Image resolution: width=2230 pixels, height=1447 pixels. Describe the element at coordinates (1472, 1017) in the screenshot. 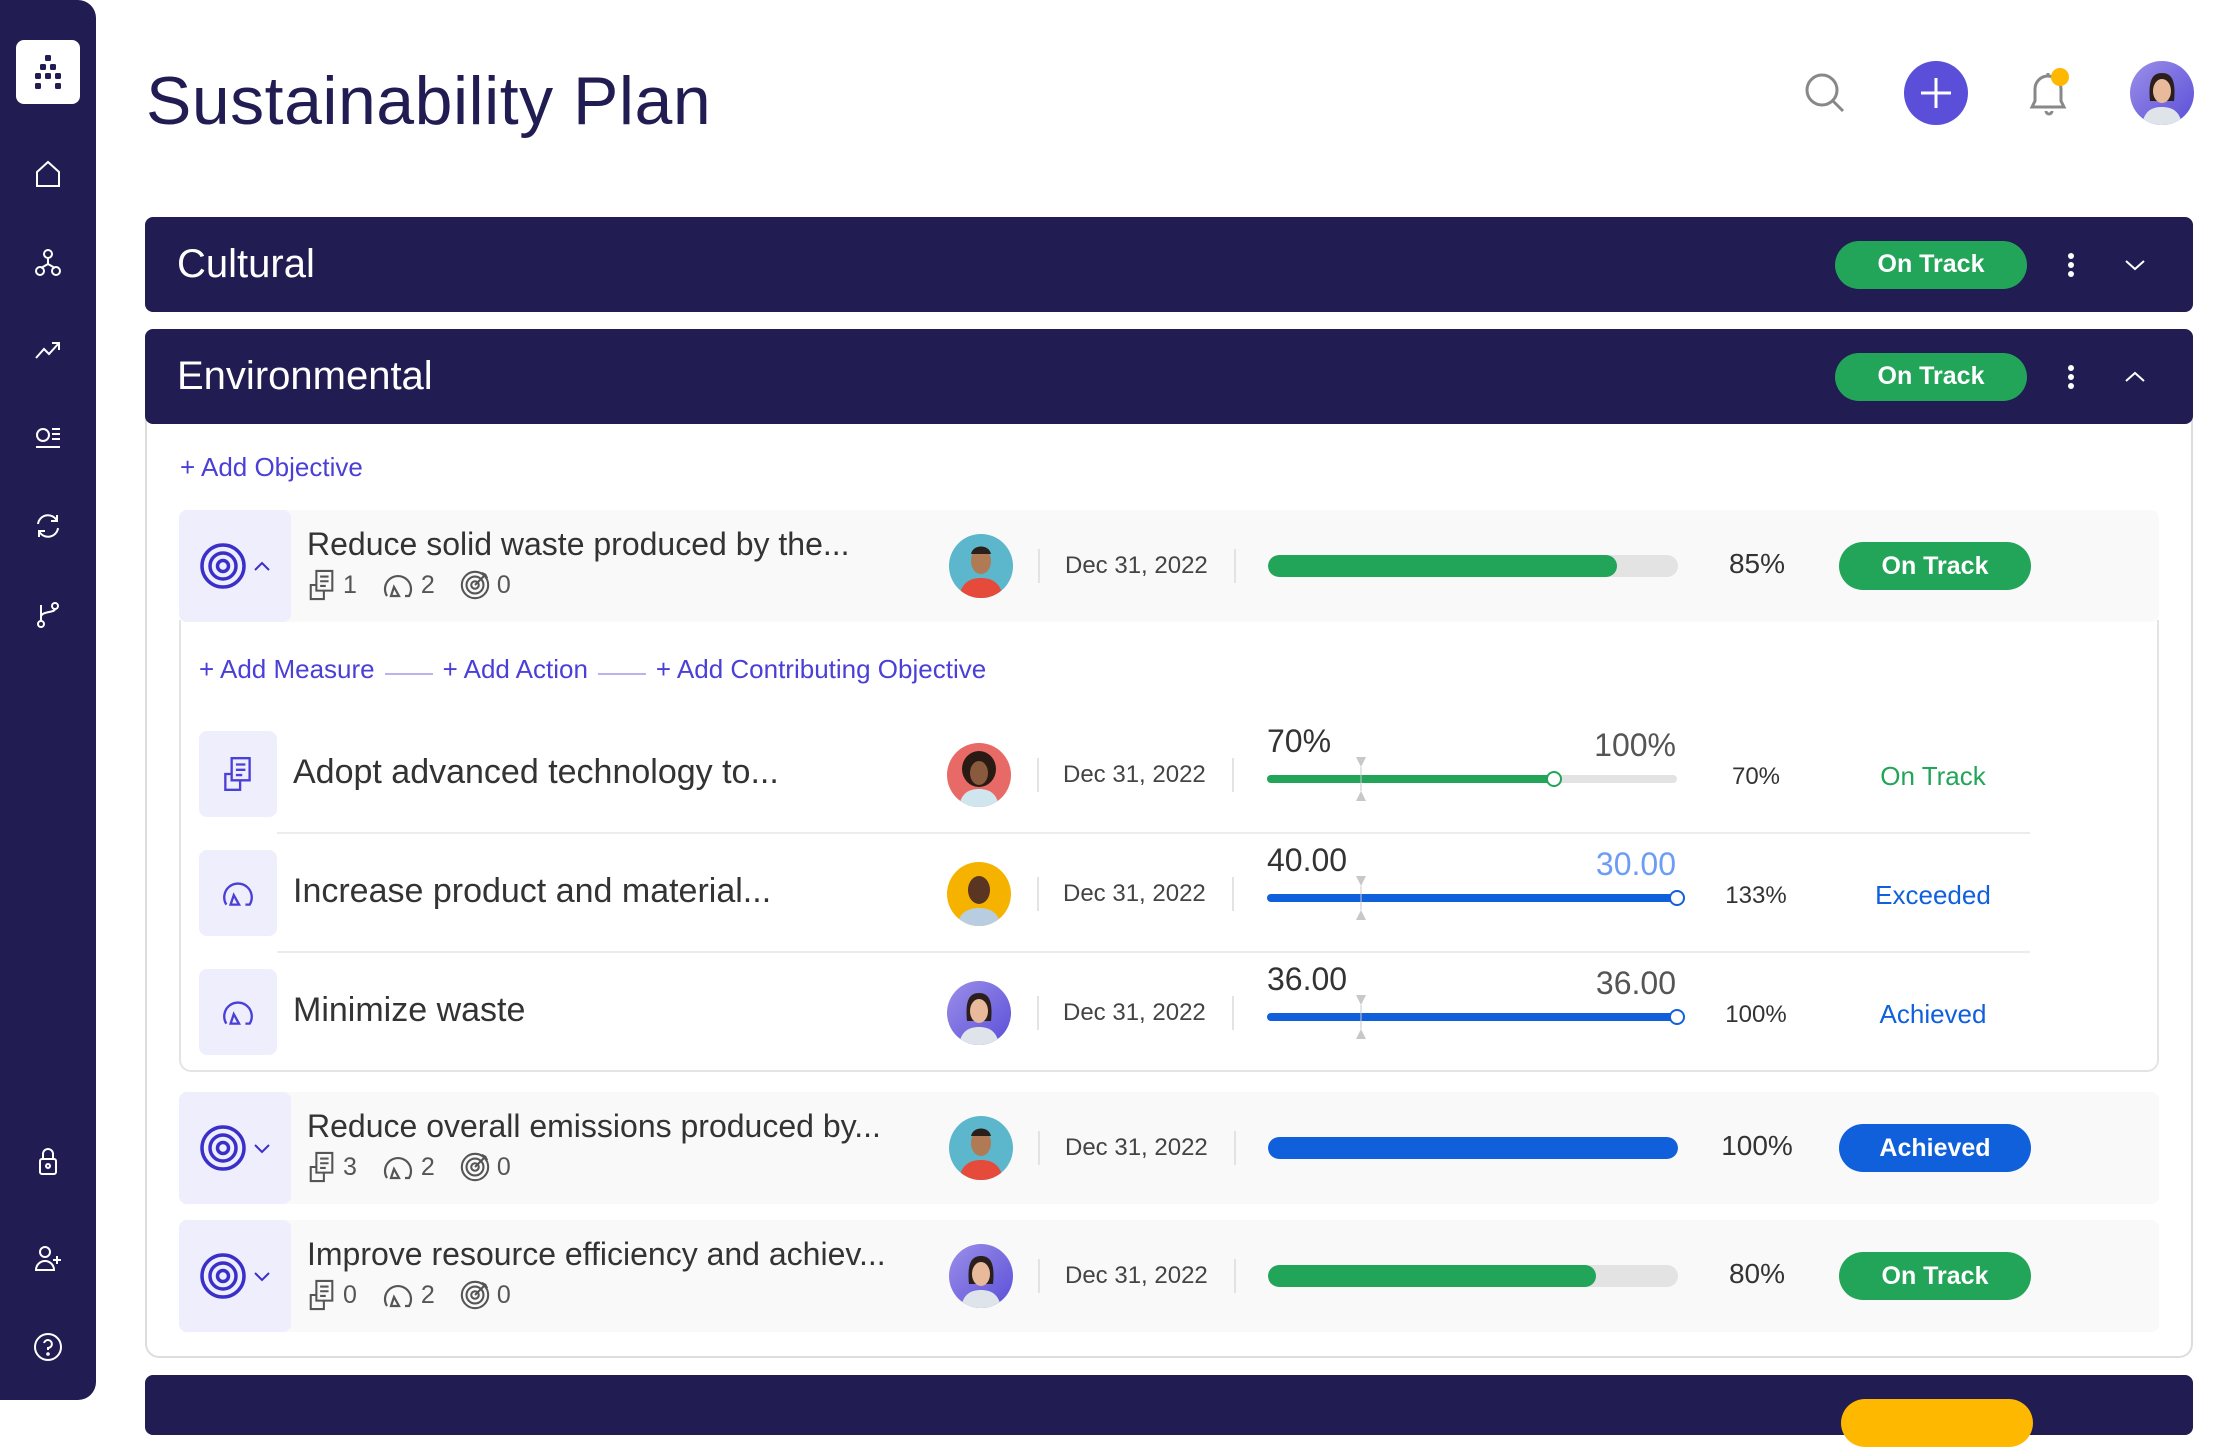

I see `progress-fill` at that location.